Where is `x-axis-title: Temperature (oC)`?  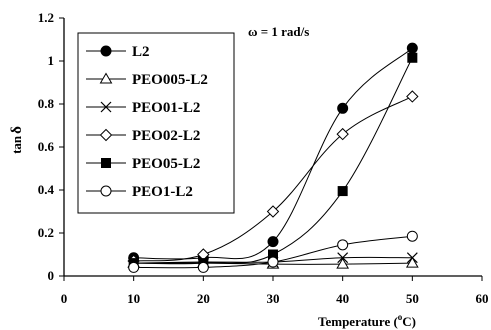 x-axis-title: Temperature (oC) is located at coordinates (367, 320).